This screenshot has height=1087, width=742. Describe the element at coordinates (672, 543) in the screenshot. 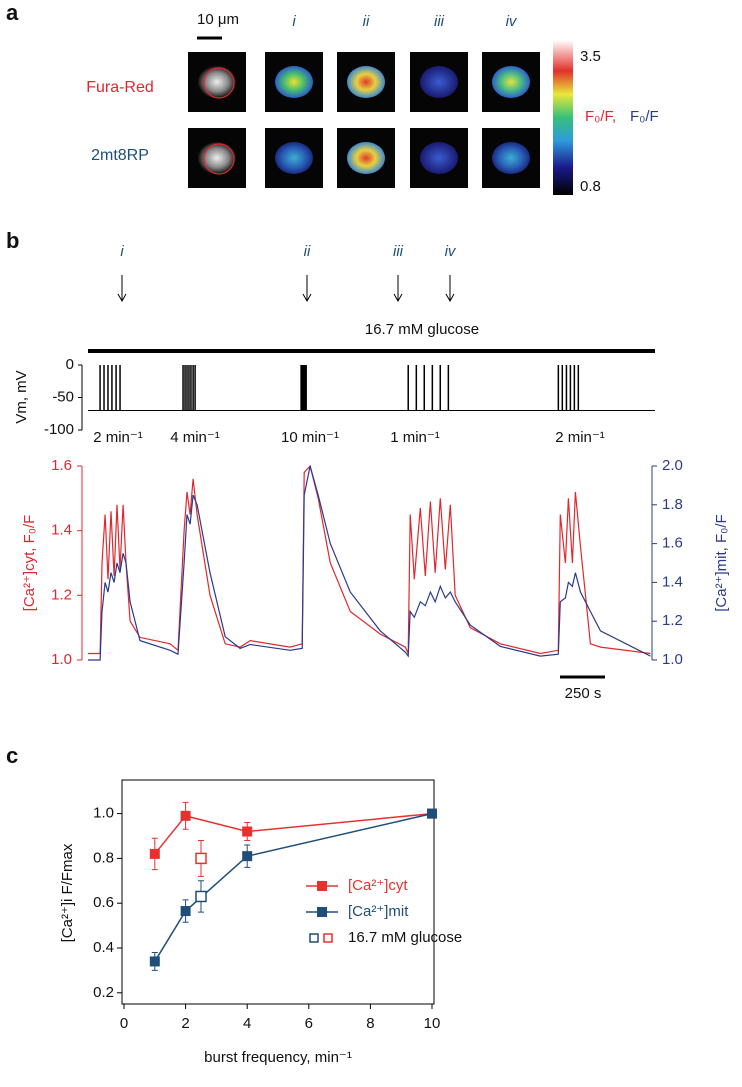

I see `y2-tick-label: 1.6` at that location.